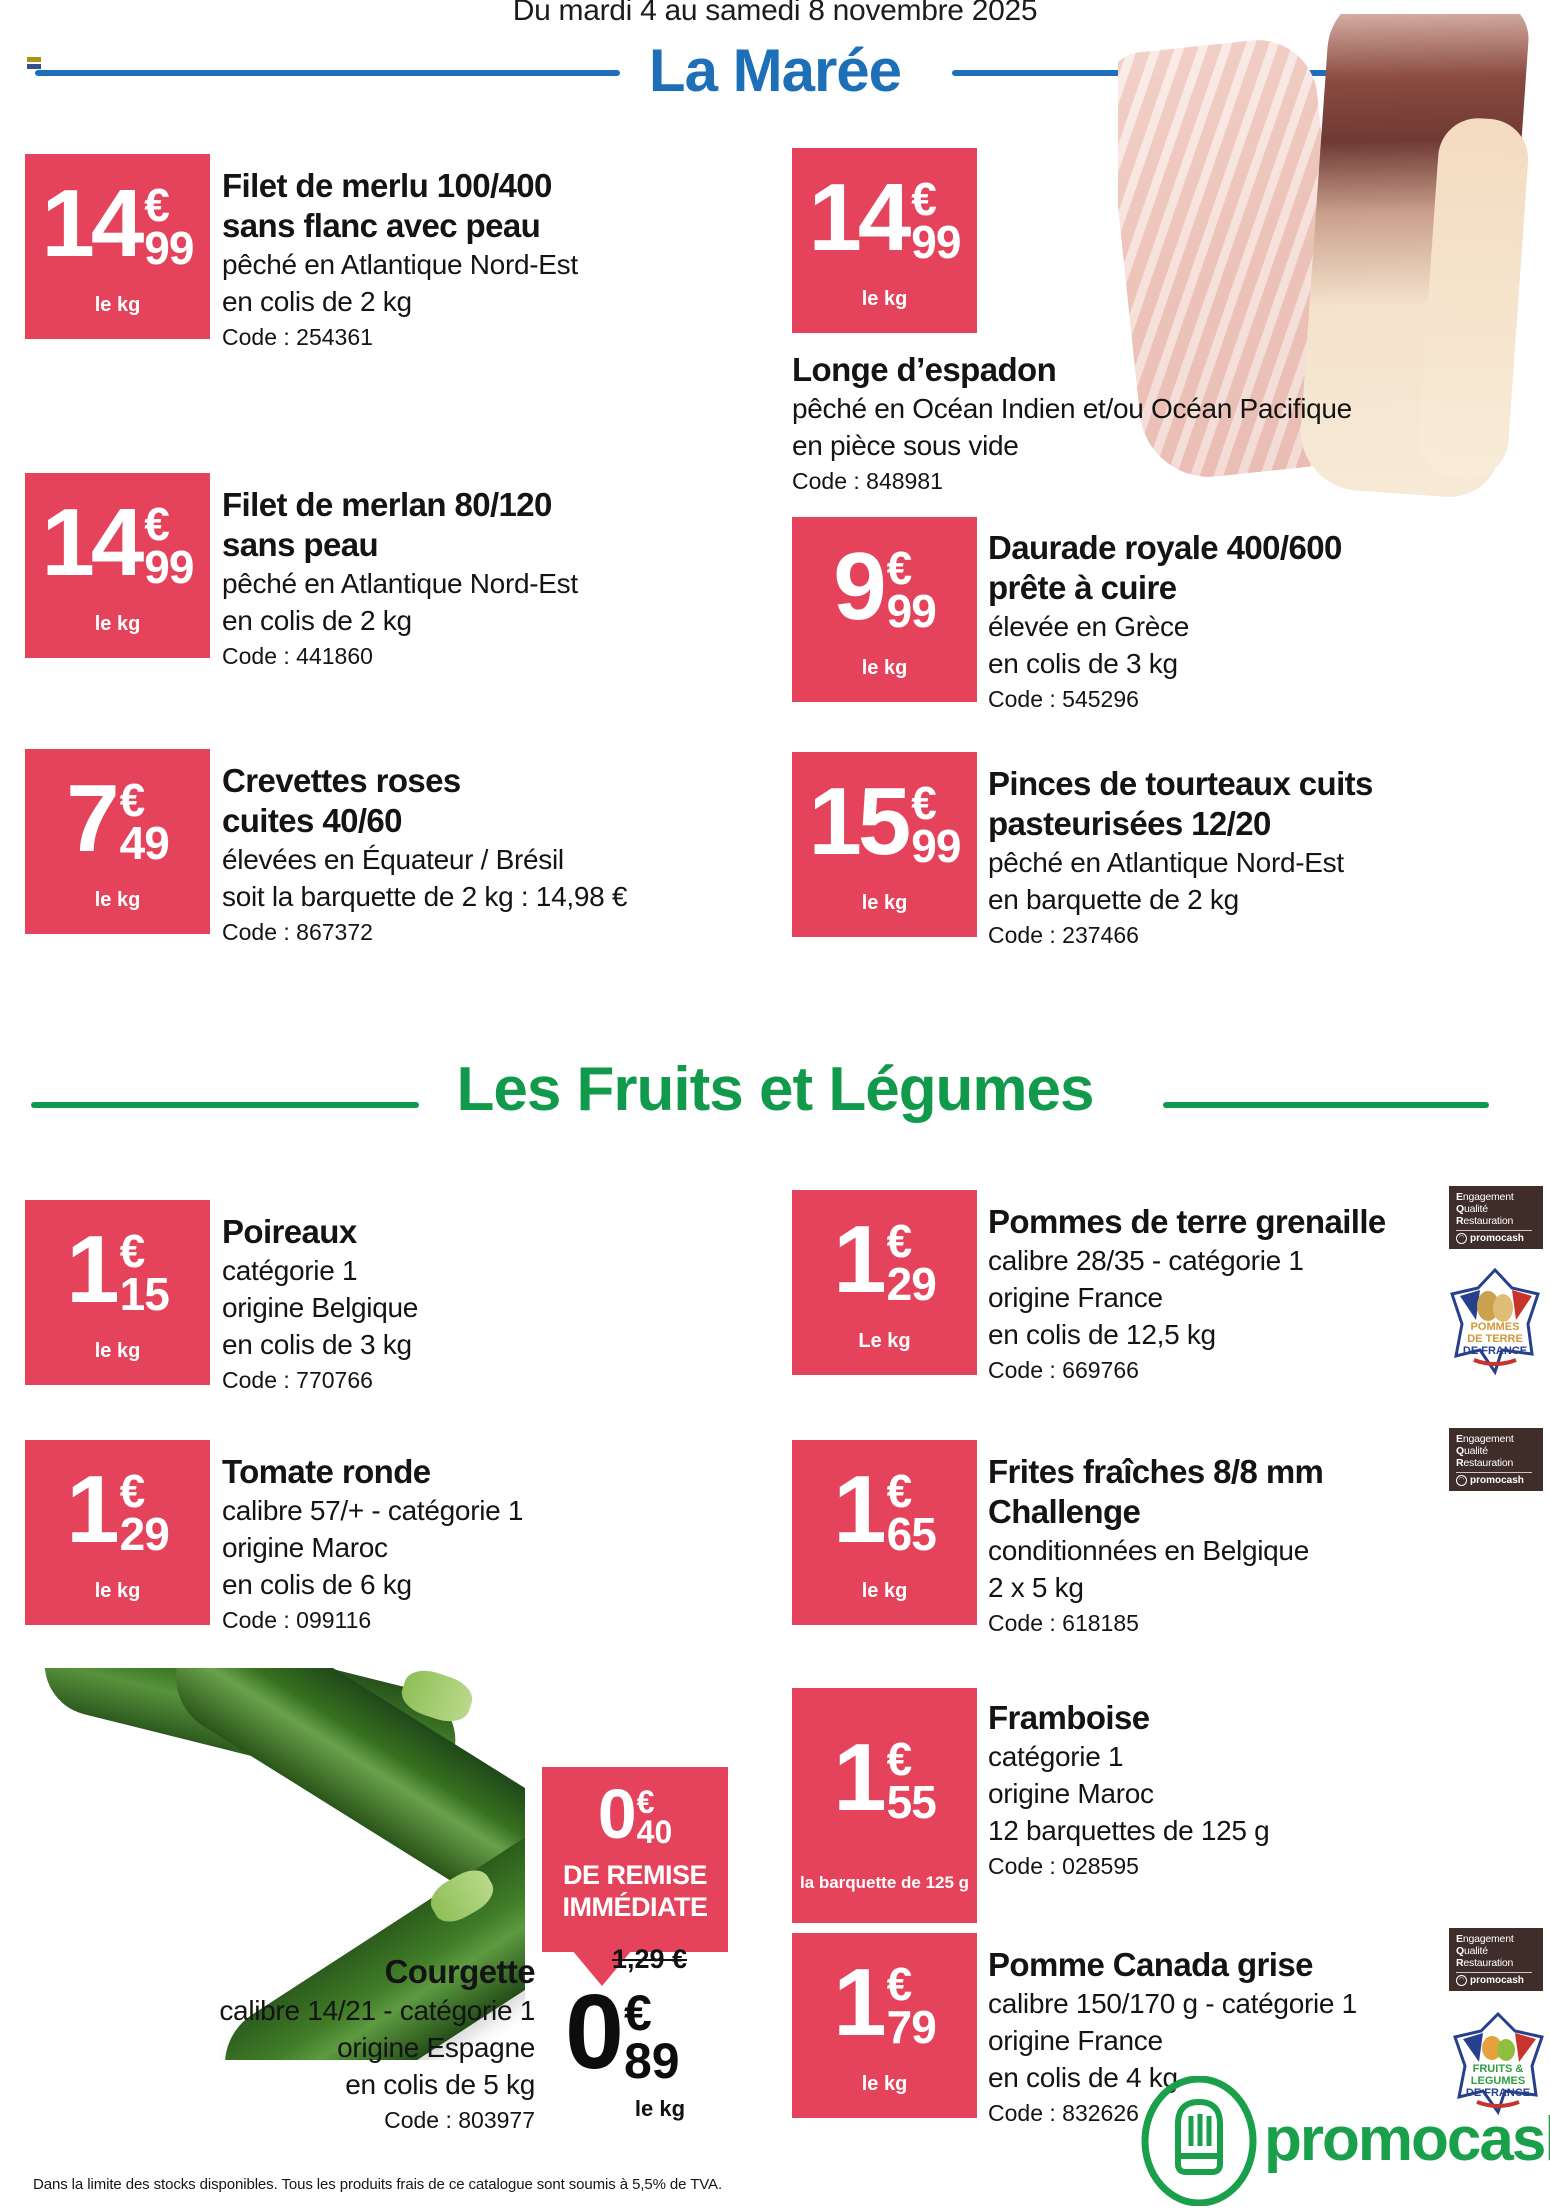  I want to click on price: 1 €15, so click(117, 1269).